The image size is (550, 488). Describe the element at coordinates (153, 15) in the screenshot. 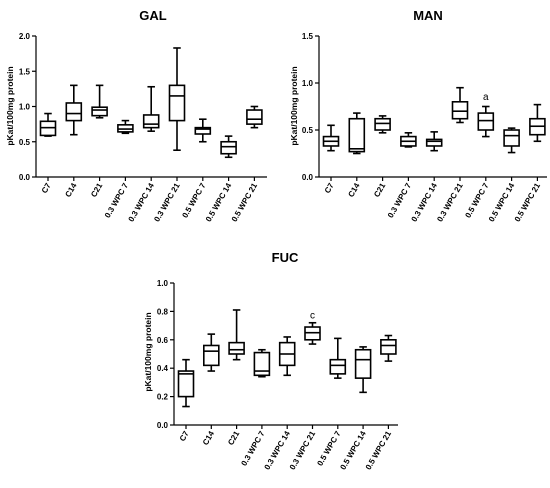

I see `chart-title-gal: GAL` at that location.